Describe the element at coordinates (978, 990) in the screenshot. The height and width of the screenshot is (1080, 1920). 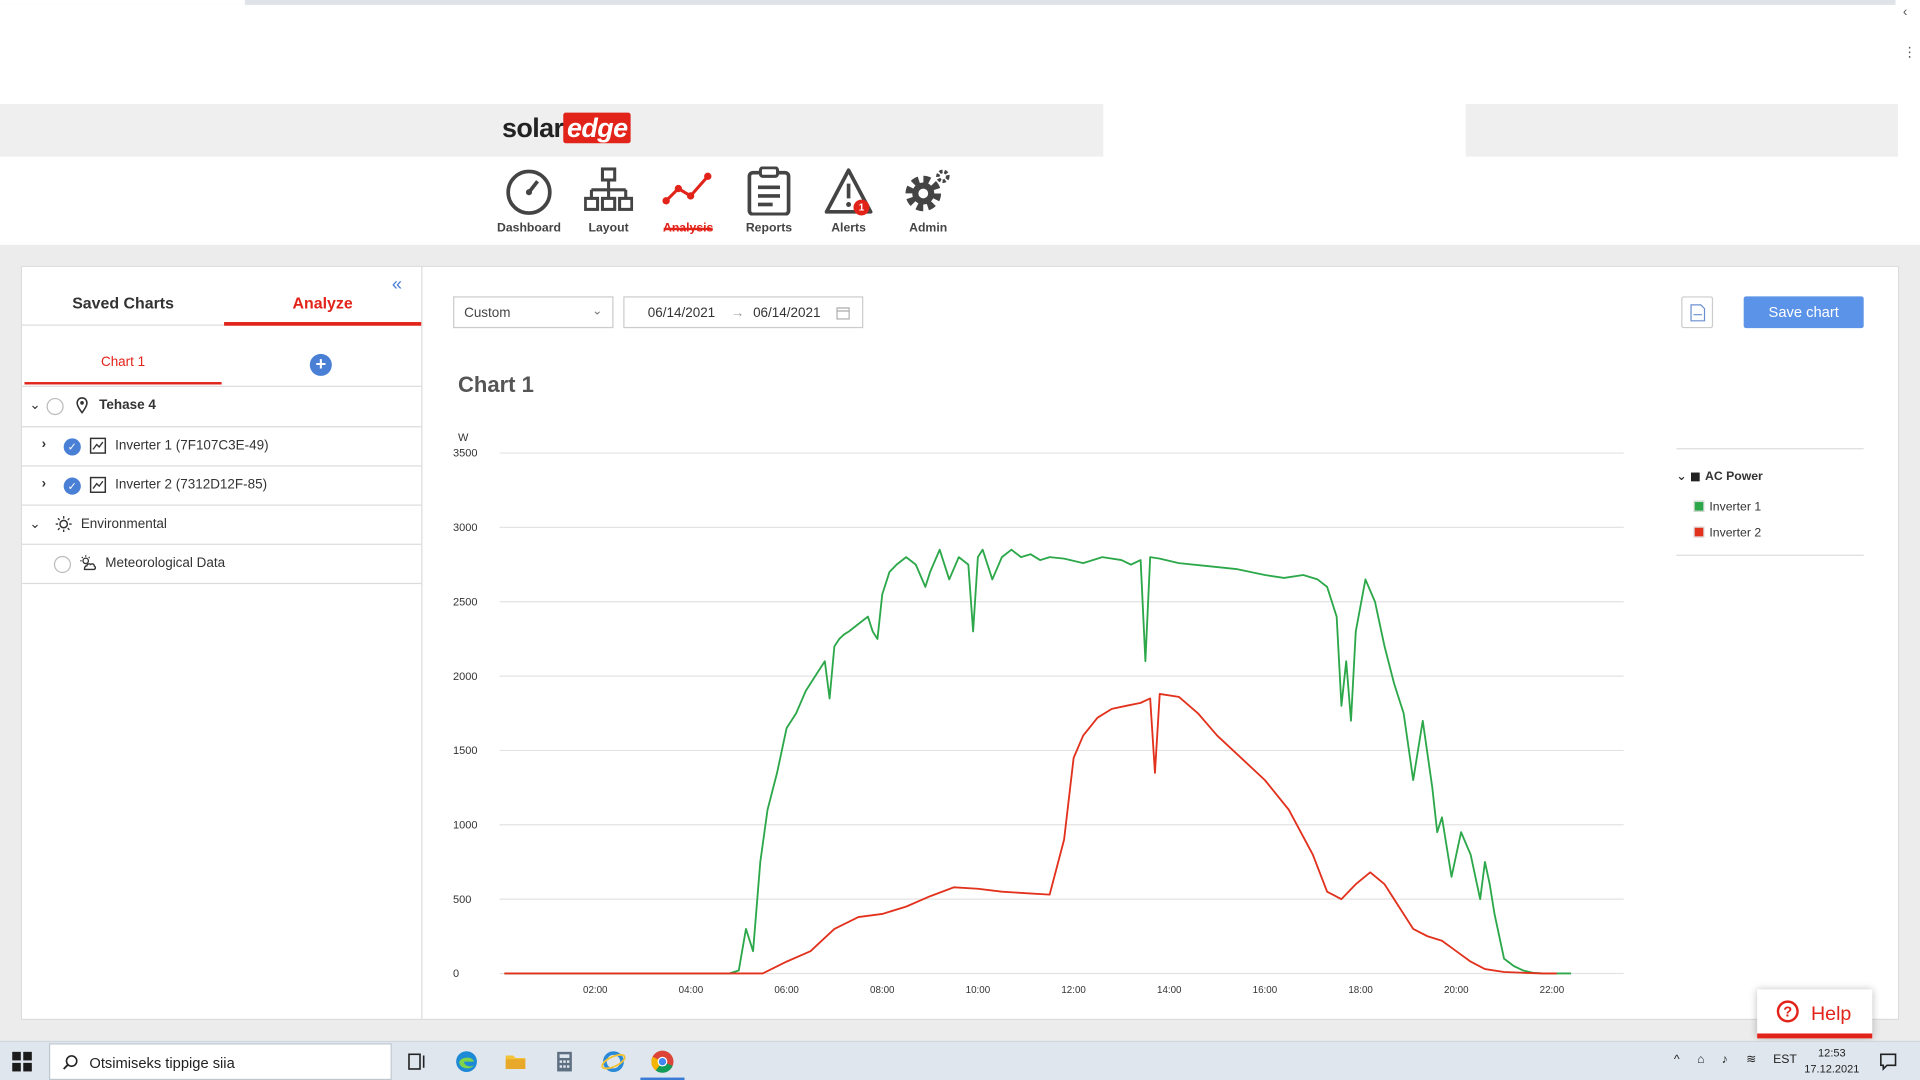
I see `x-tick-label: 10:00` at that location.